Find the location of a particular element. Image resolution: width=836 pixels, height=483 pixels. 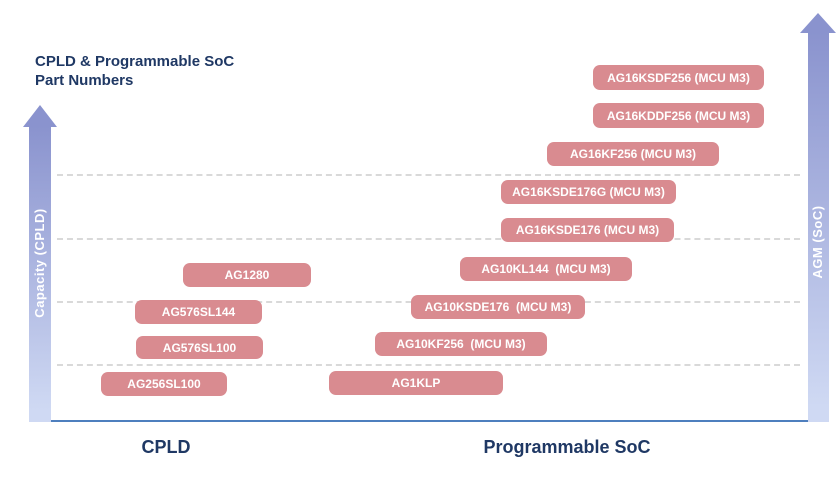

part-number-bar: AG576SL100 is located at coordinates (199, 347).